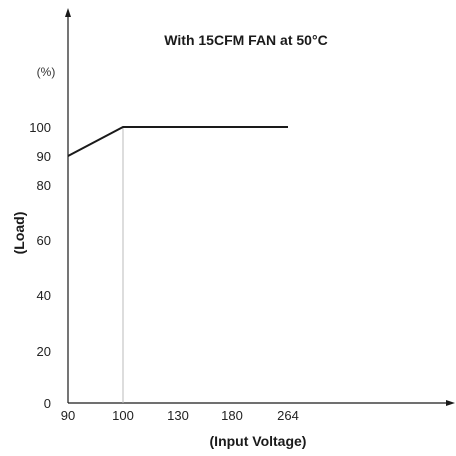 The image size is (456, 456). Describe the element at coordinates (450, 403) in the screenshot. I see `x-axis-arrow` at that location.